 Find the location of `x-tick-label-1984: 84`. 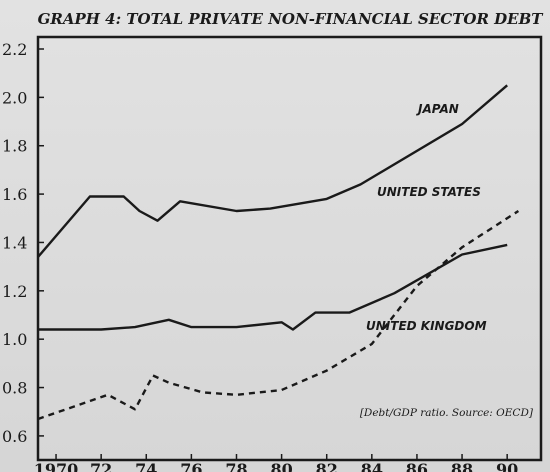

x-tick-label-1984: 84 is located at coordinates (372, 466).